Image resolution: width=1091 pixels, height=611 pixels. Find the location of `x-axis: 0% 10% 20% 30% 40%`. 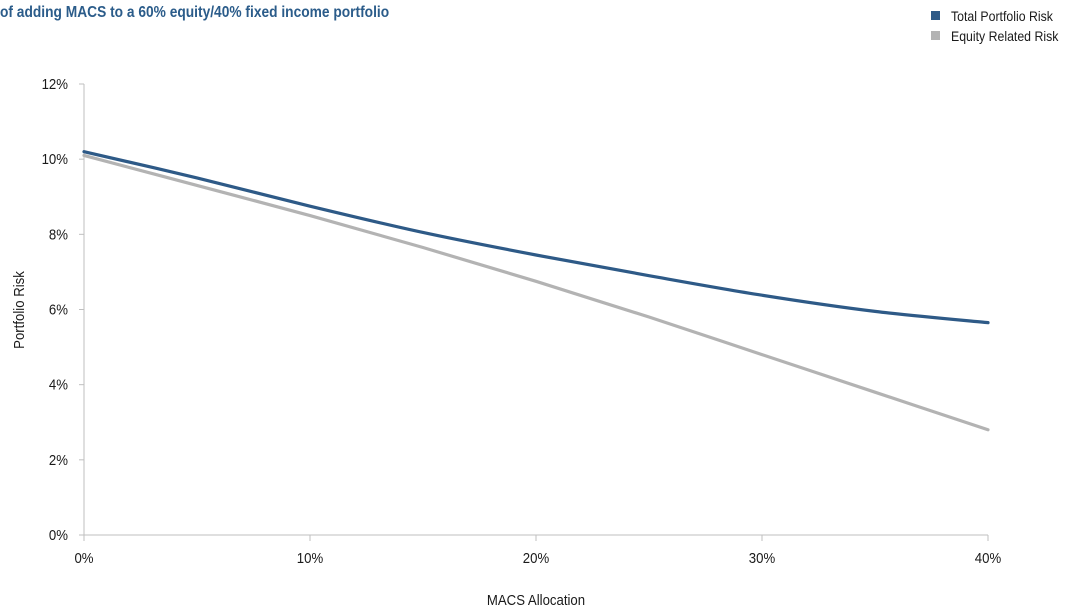

x-axis: 0% 10% 20% 30% 40% is located at coordinates (538, 550).